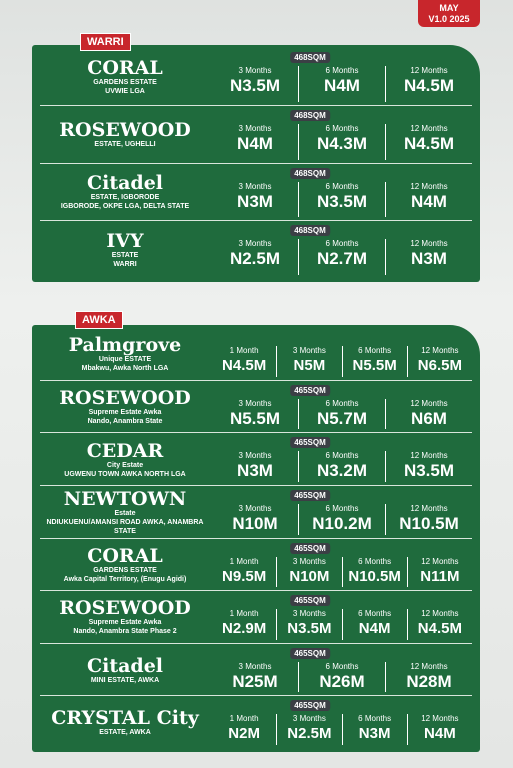 This screenshot has width=513, height=768. Describe the element at coordinates (244, 729) in the screenshot. I see `price-column: 1 Month N2M` at that location.